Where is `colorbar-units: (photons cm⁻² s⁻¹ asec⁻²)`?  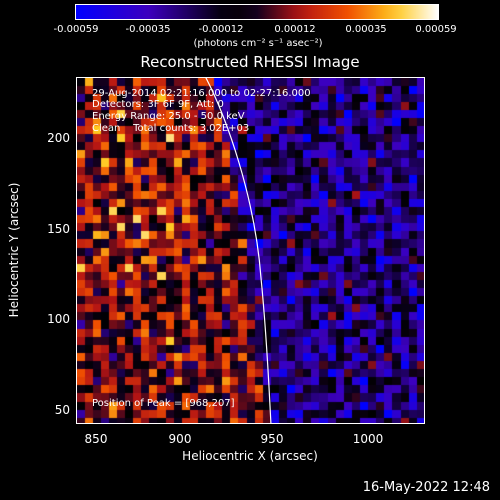 colorbar-units: (photons cm⁻² s⁻¹ asec⁻²) is located at coordinates (258, 43).